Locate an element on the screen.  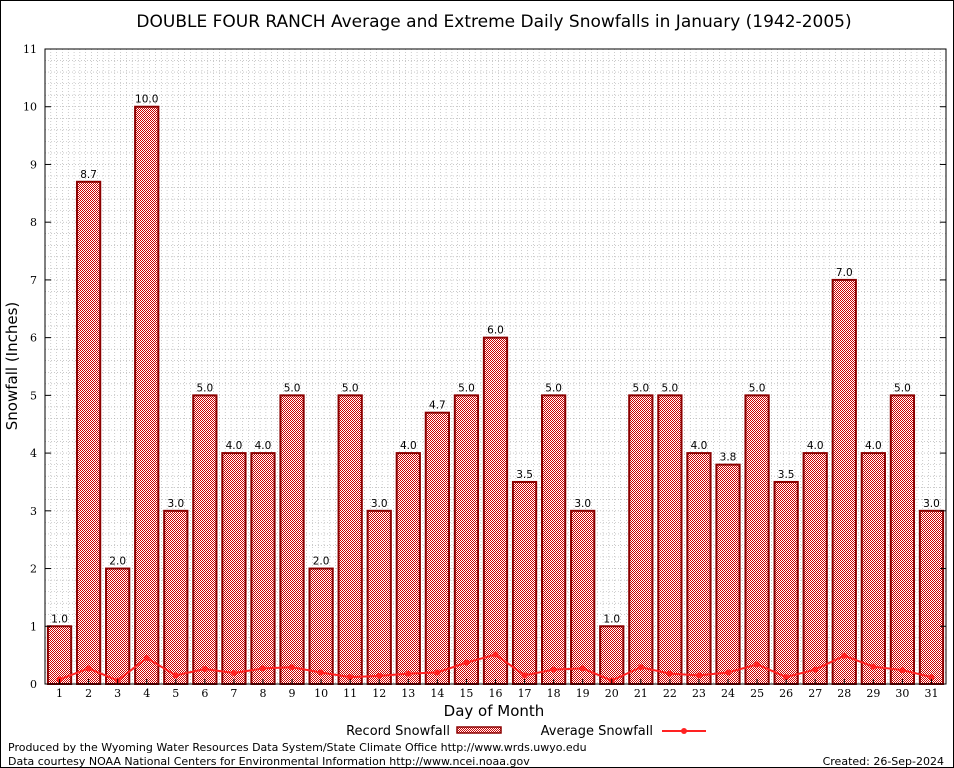
x-tick-label: 4 is located at coordinates (146, 693).